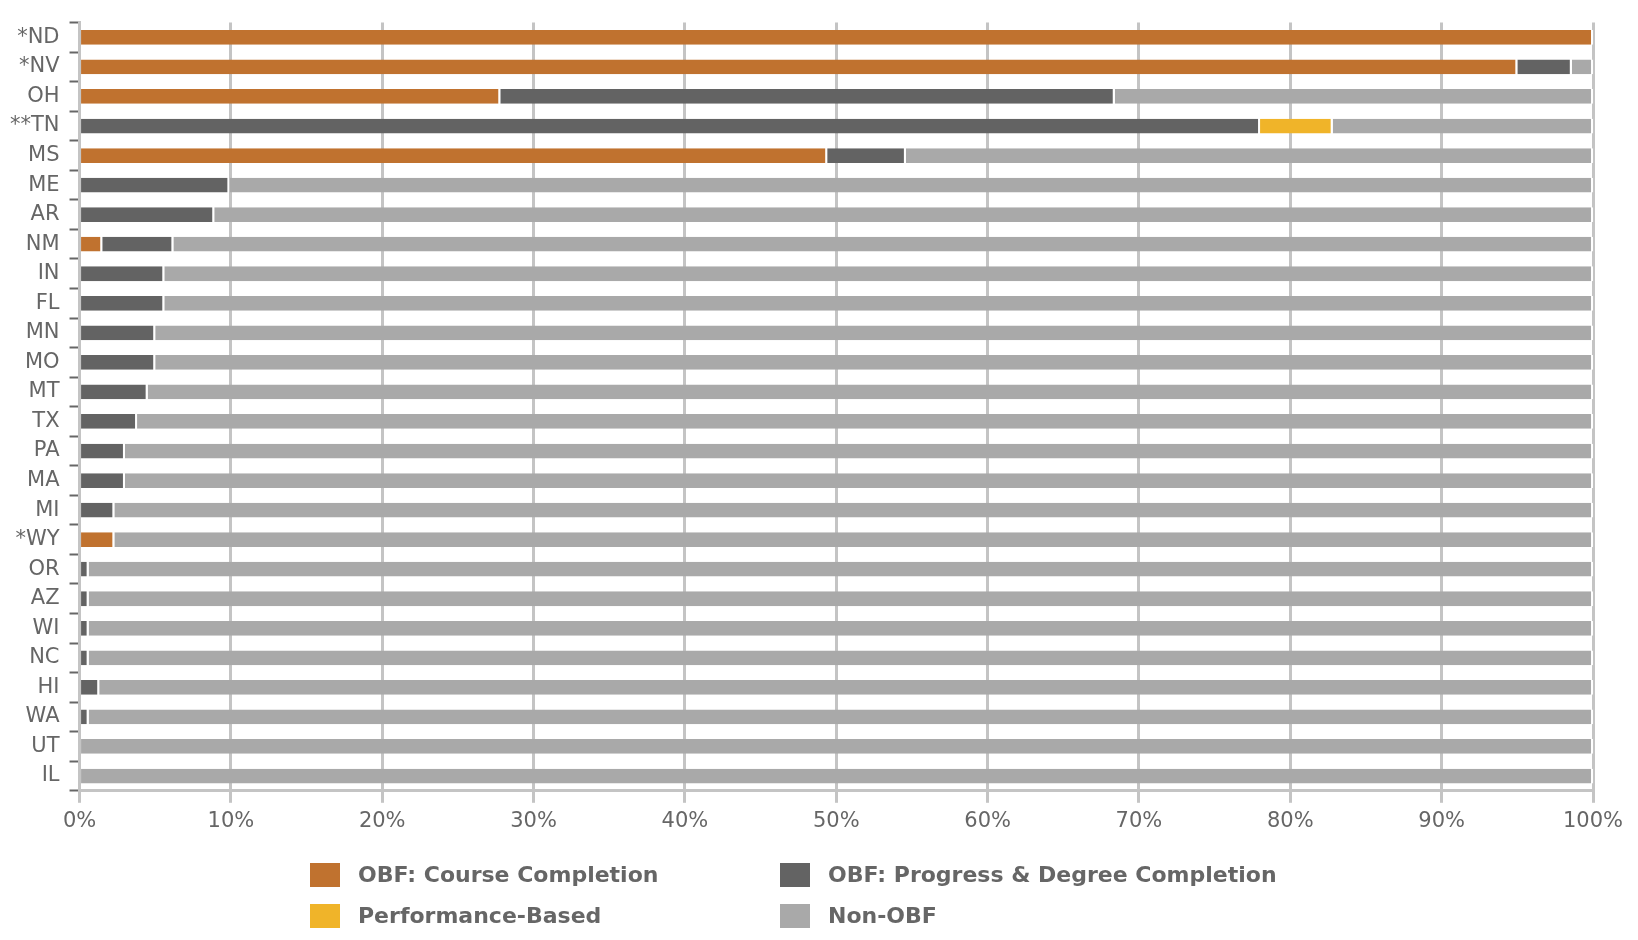 The image size is (1638, 940). What do you see at coordinates (47, 301) in the screenshot?
I see `y-tick-label: FL` at bounding box center [47, 301].